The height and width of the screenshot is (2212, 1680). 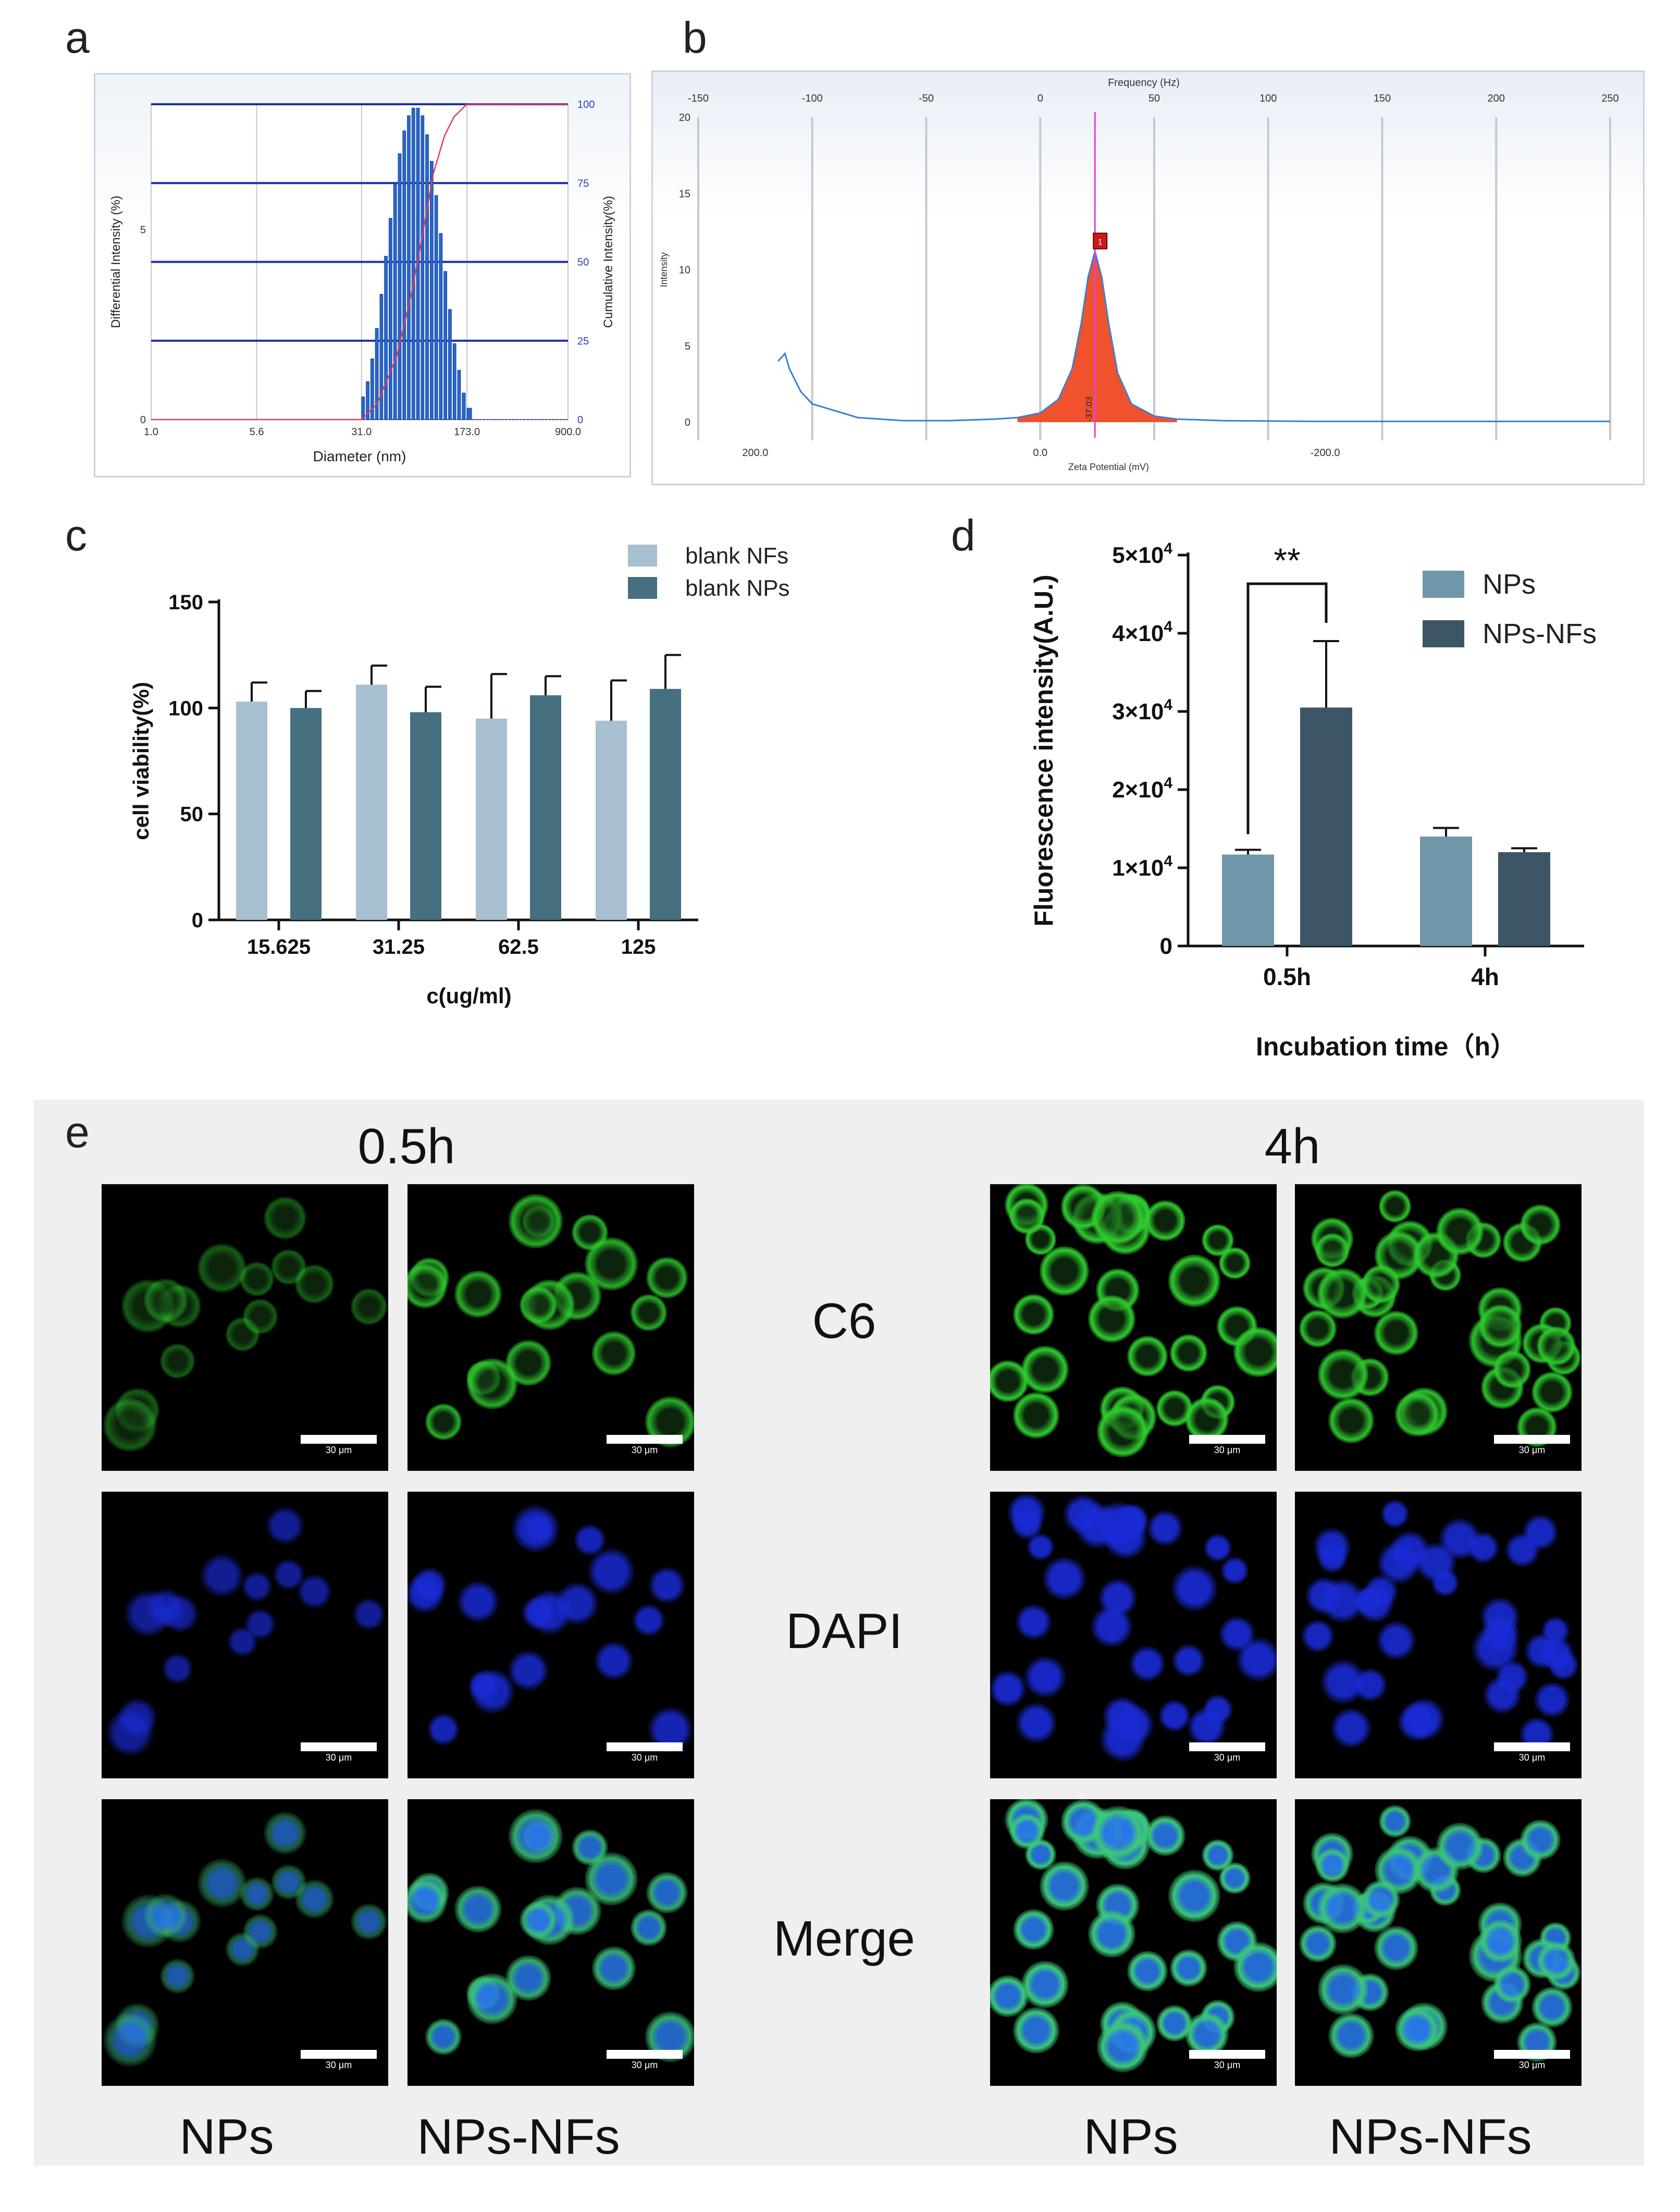 What do you see at coordinates (550, 1327) in the screenshot?
I see `micrograph-c6-npsnfs-0-5h: 30 μm` at bounding box center [550, 1327].